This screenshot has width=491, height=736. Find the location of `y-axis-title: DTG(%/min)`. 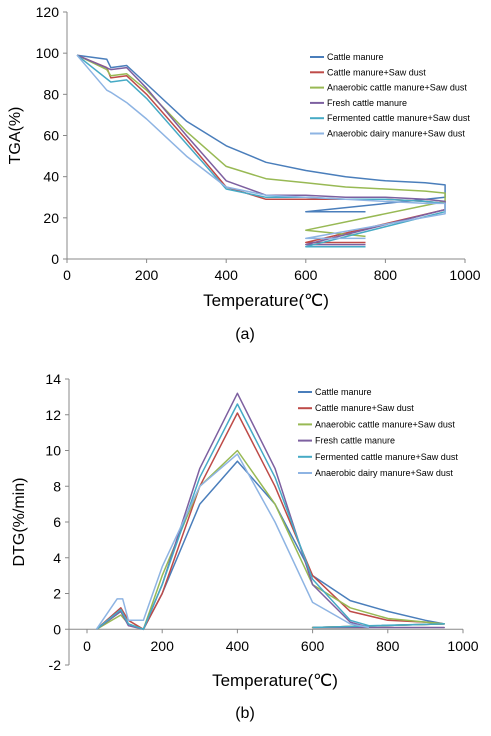

y-axis-title: DTG(%/min) is located at coordinates (19, 522).